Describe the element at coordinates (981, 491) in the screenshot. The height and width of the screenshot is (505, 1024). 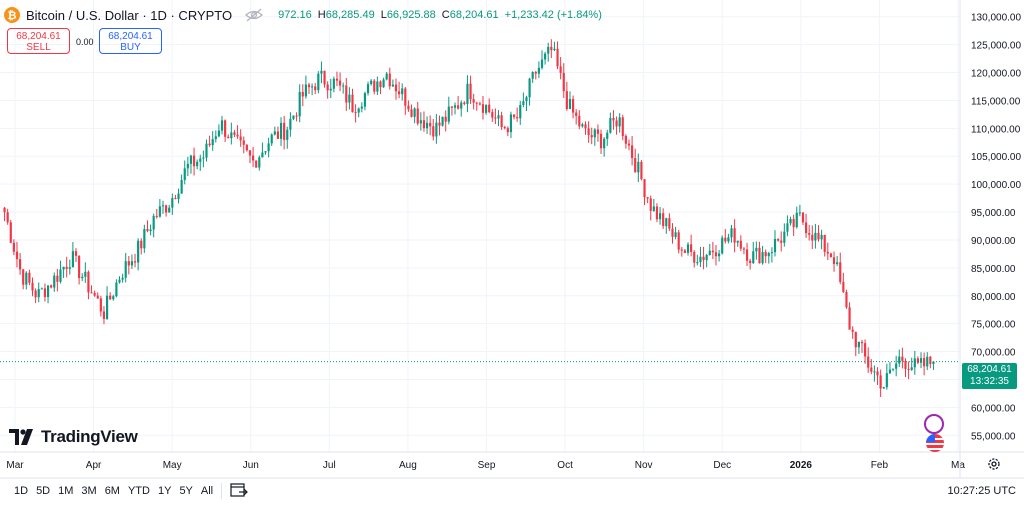
I see `utc-clock: 10:27:25 UTC` at that location.